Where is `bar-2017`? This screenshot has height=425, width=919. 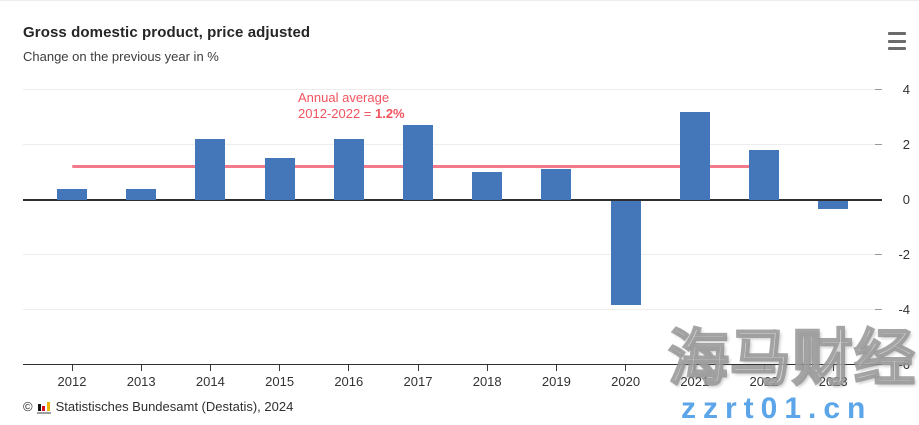 bar-2017 is located at coordinates (418, 162).